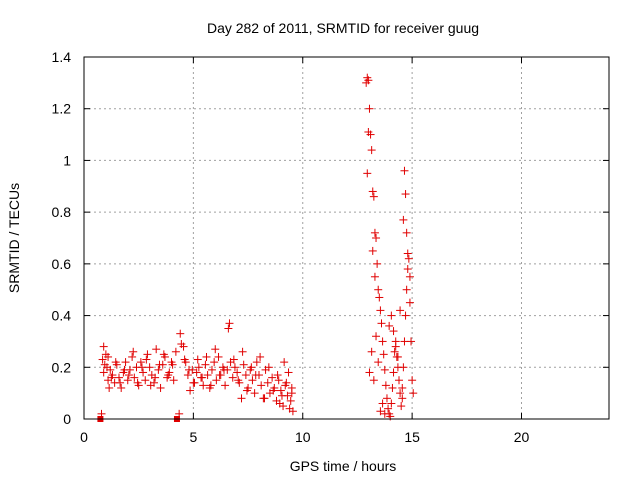 The width and height of the screenshot is (640, 480). What do you see at coordinates (343, 466) in the screenshot?
I see `x-axis-label: GPS time / hours` at bounding box center [343, 466].